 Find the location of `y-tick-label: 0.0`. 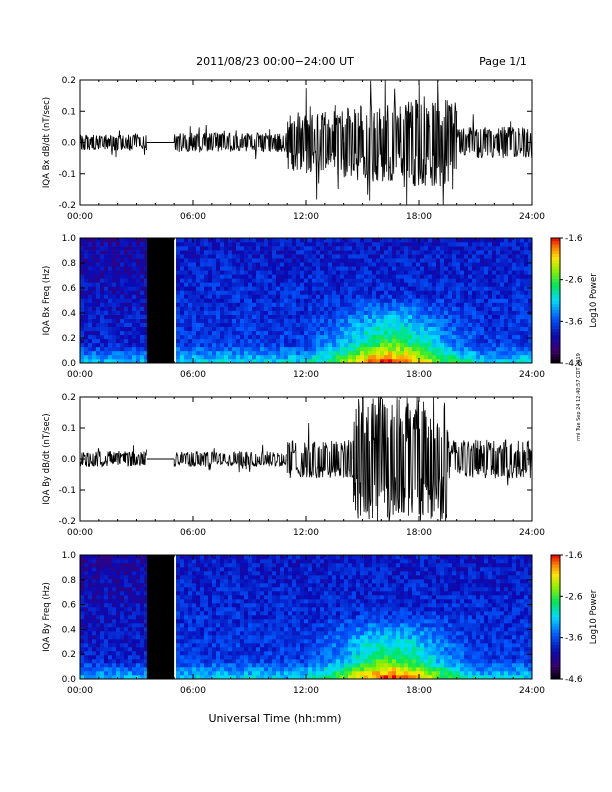

y-tick-label: 0.0 is located at coordinates (69, 144).